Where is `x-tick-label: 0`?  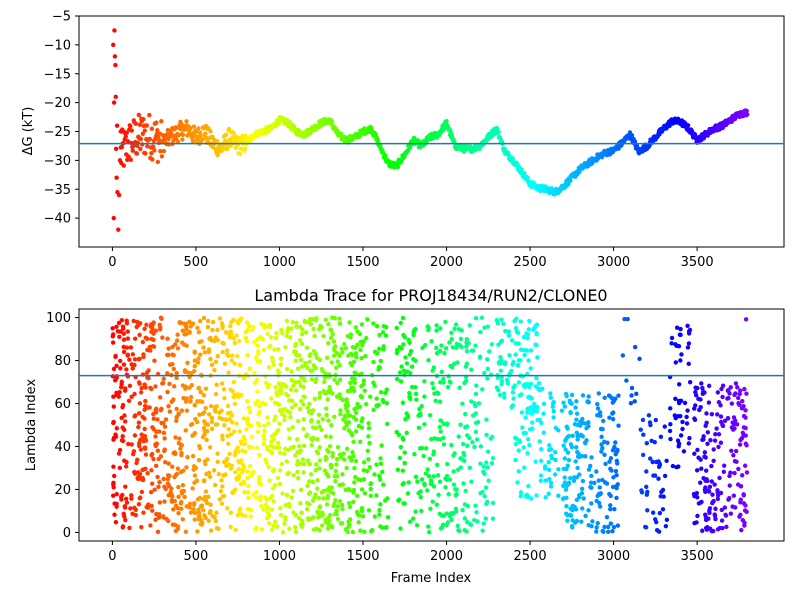 x-tick-label: 0 is located at coordinates (112, 556).